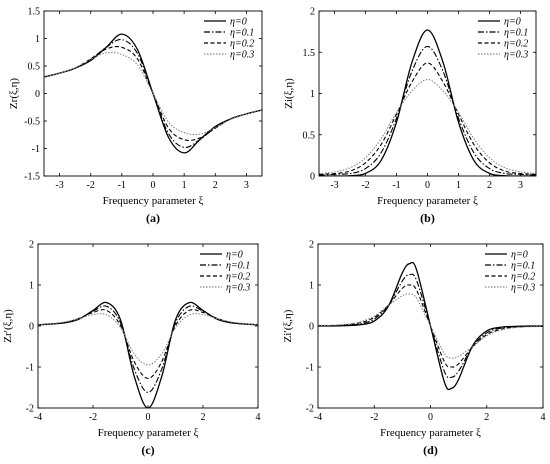 Image resolution: width=550 pixels, height=464 pixels. I want to click on y-tick-label: -1.5, so click(32, 177).